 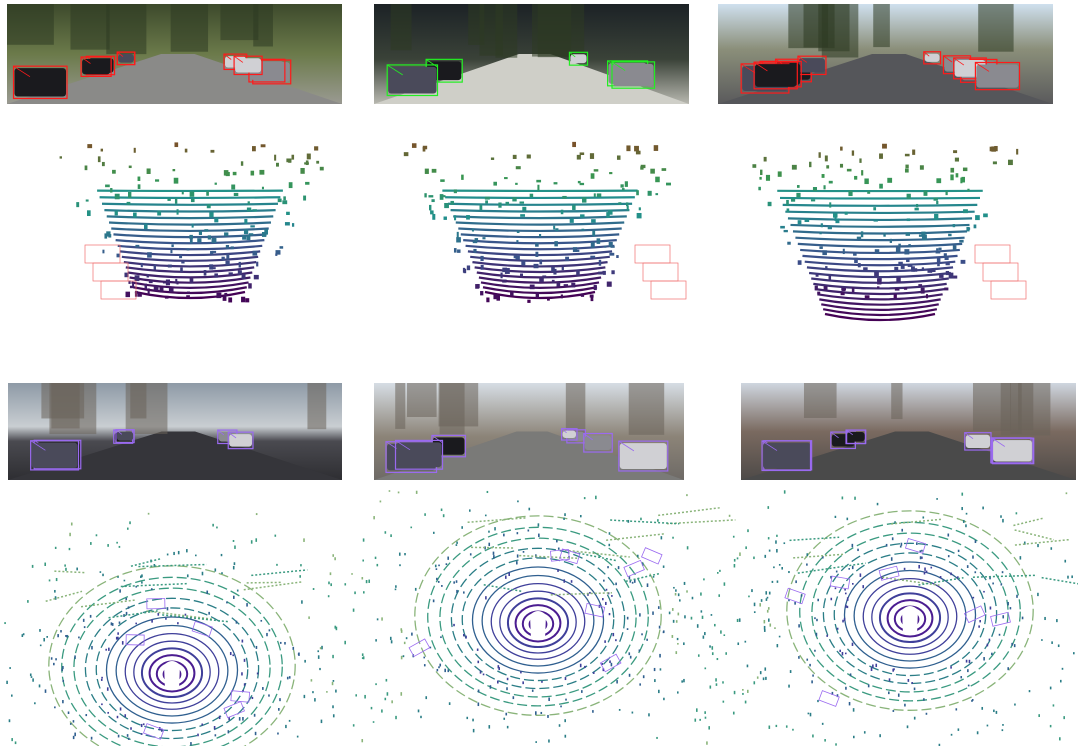 I want to click on scan-ring, so click(x=538, y=615).